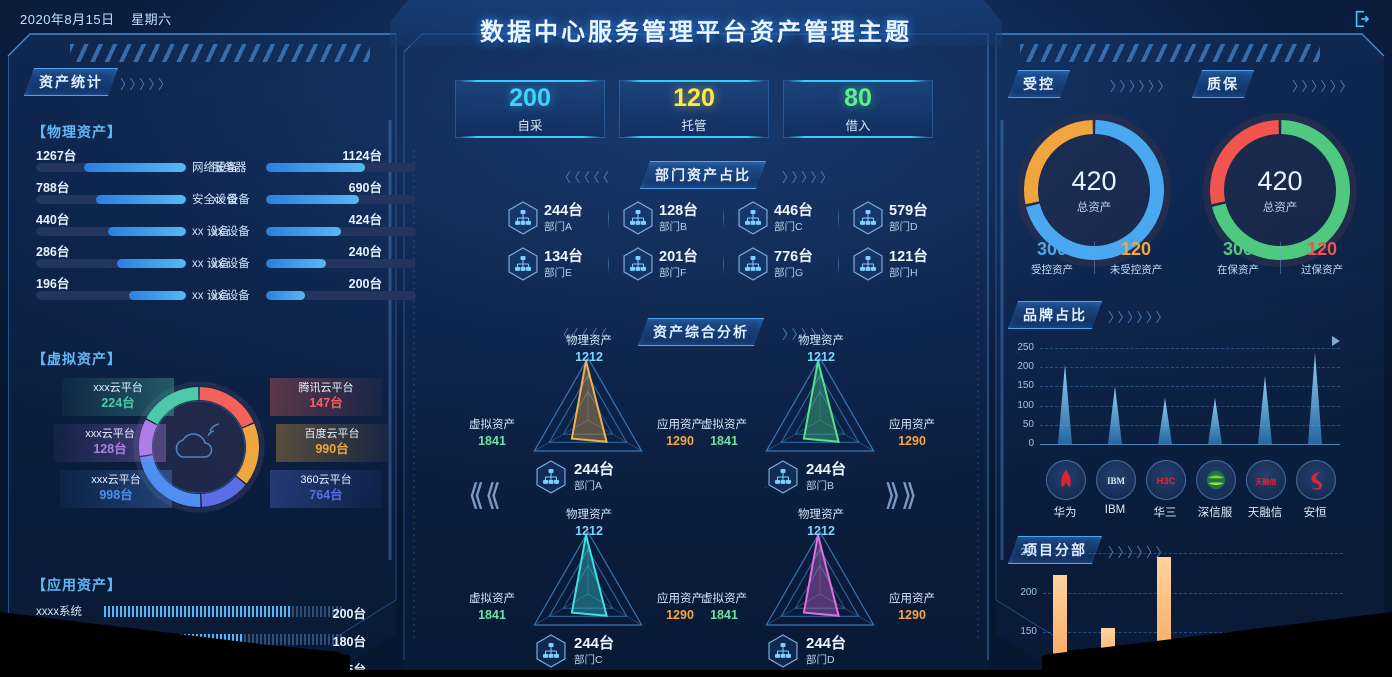  I want to click on department-cell: 776台 部门G, so click(797, 264).